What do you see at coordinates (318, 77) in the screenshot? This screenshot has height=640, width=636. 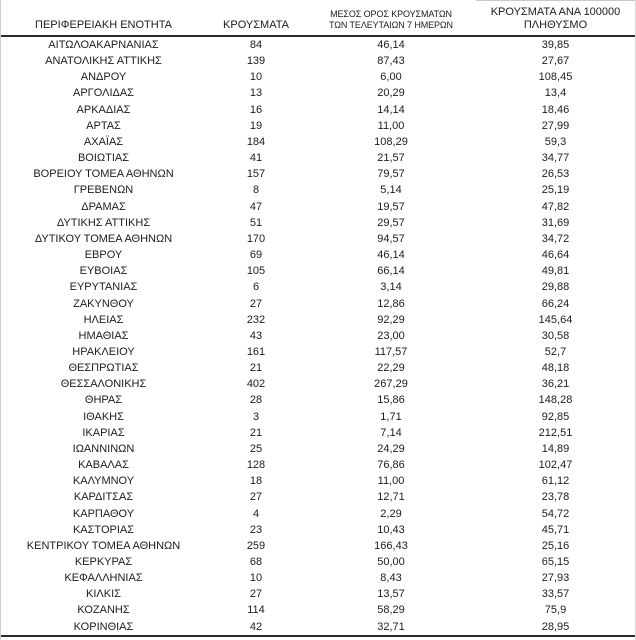 I see `table-row: ΑΝΔΡΟΥ 10 6,00 108,45` at bounding box center [318, 77].